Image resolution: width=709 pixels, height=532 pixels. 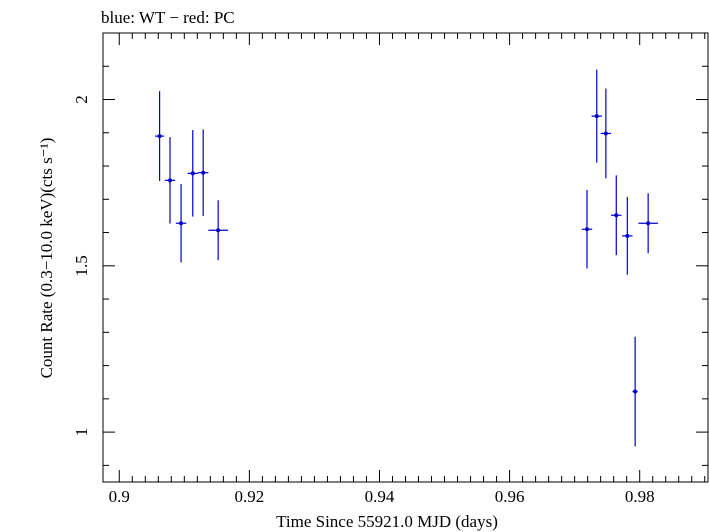 What do you see at coordinates (510, 496) in the screenshot?
I see `x-tick-label: 0.96` at bounding box center [510, 496].